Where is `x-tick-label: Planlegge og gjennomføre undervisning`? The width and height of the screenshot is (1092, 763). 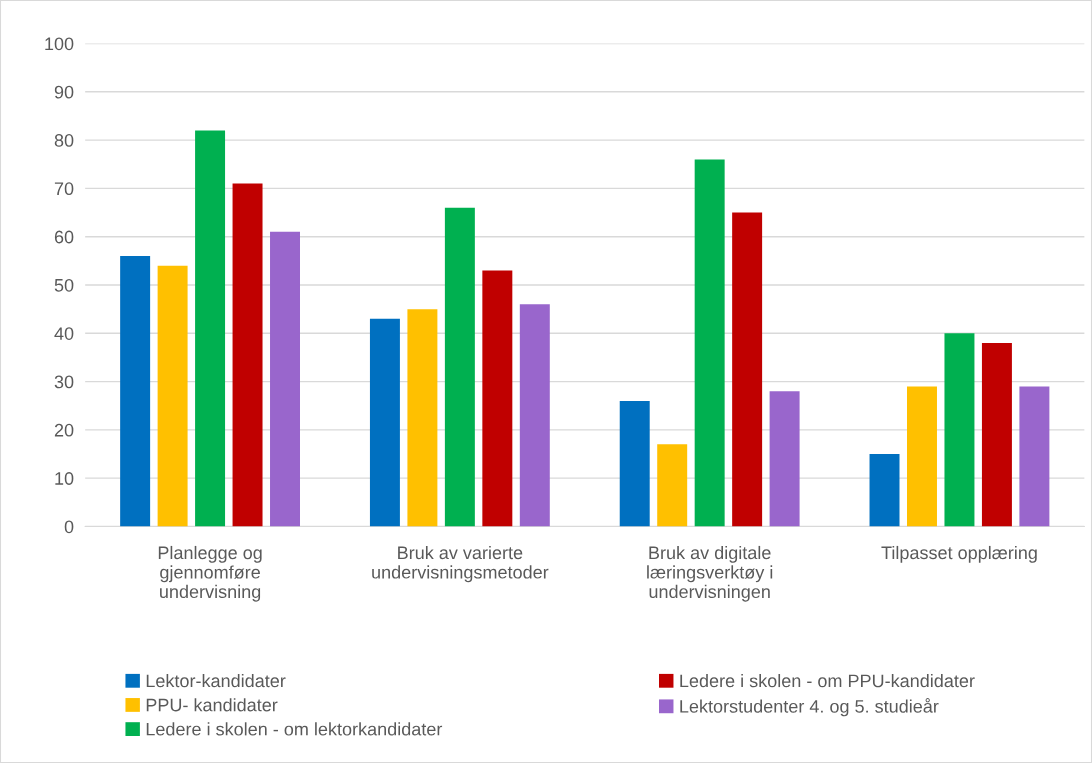 x-tick-label: Planlegge og gjennomføre undervisning is located at coordinates (210, 573).